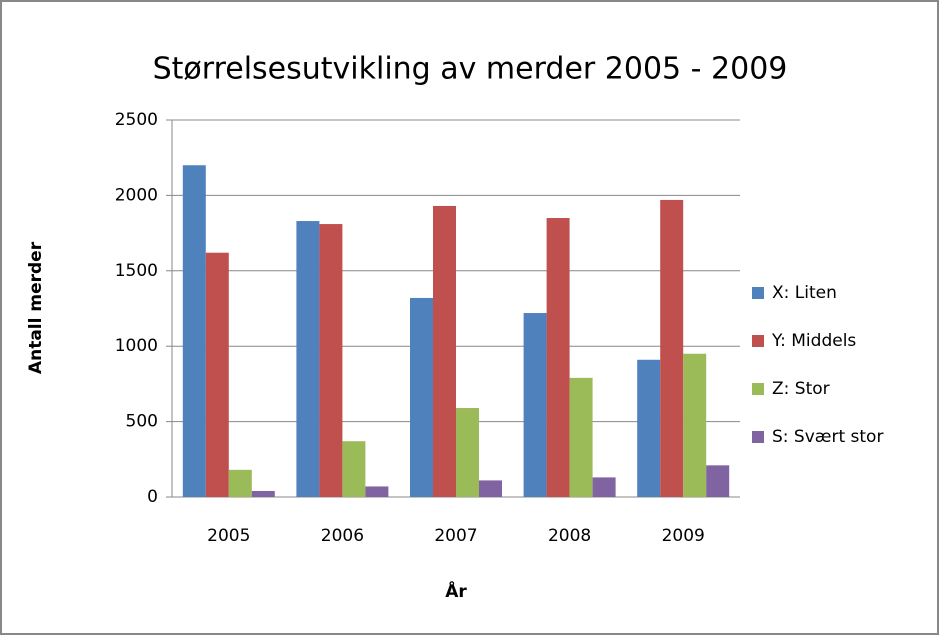 Image resolution: width=939 pixels, height=639 pixels. What do you see at coordinates (136, 120) in the screenshot?
I see `y-tick-label: 2500` at bounding box center [136, 120].